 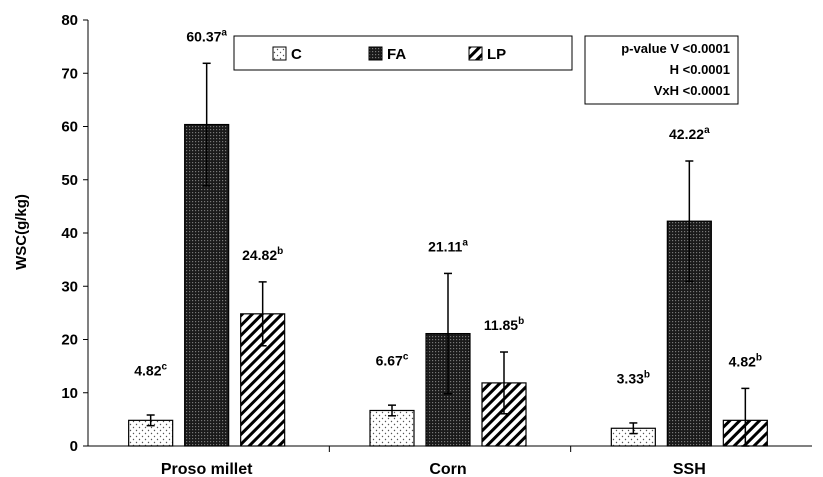 I want to click on data-label: 11.85b, so click(x=504, y=324).